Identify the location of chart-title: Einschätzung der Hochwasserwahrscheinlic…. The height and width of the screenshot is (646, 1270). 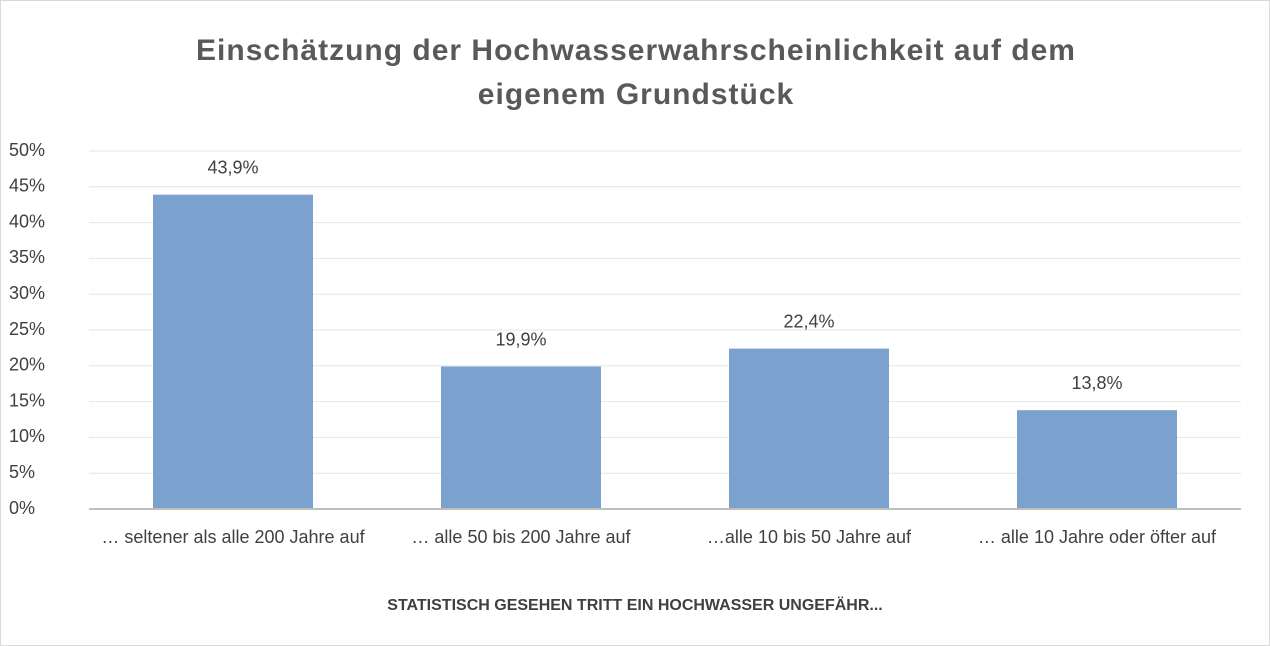
(636, 72).